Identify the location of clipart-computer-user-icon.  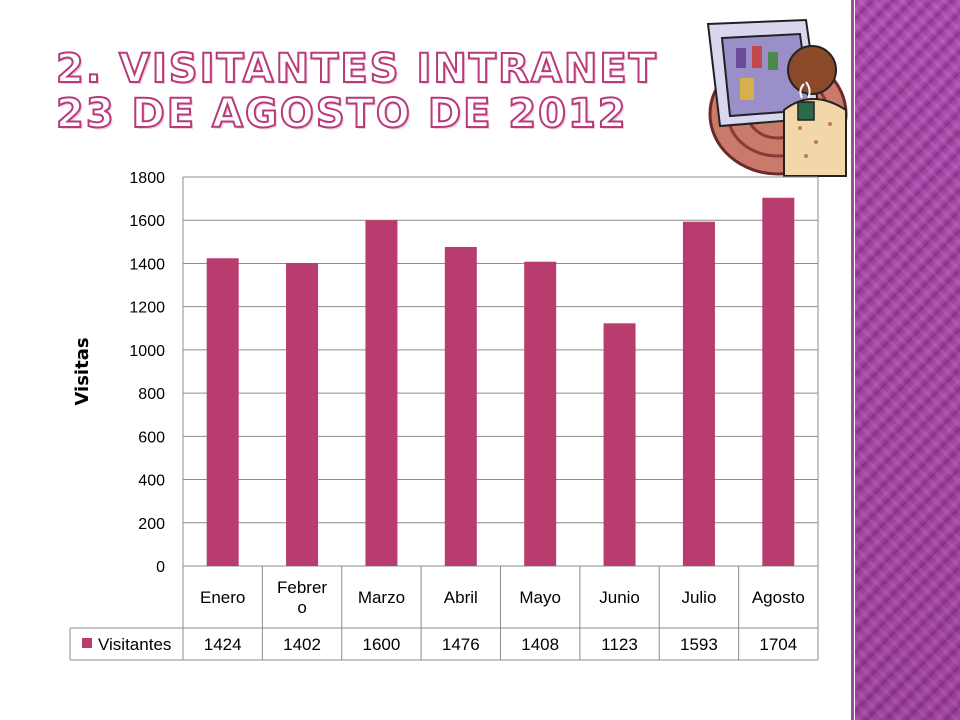
(777, 97).